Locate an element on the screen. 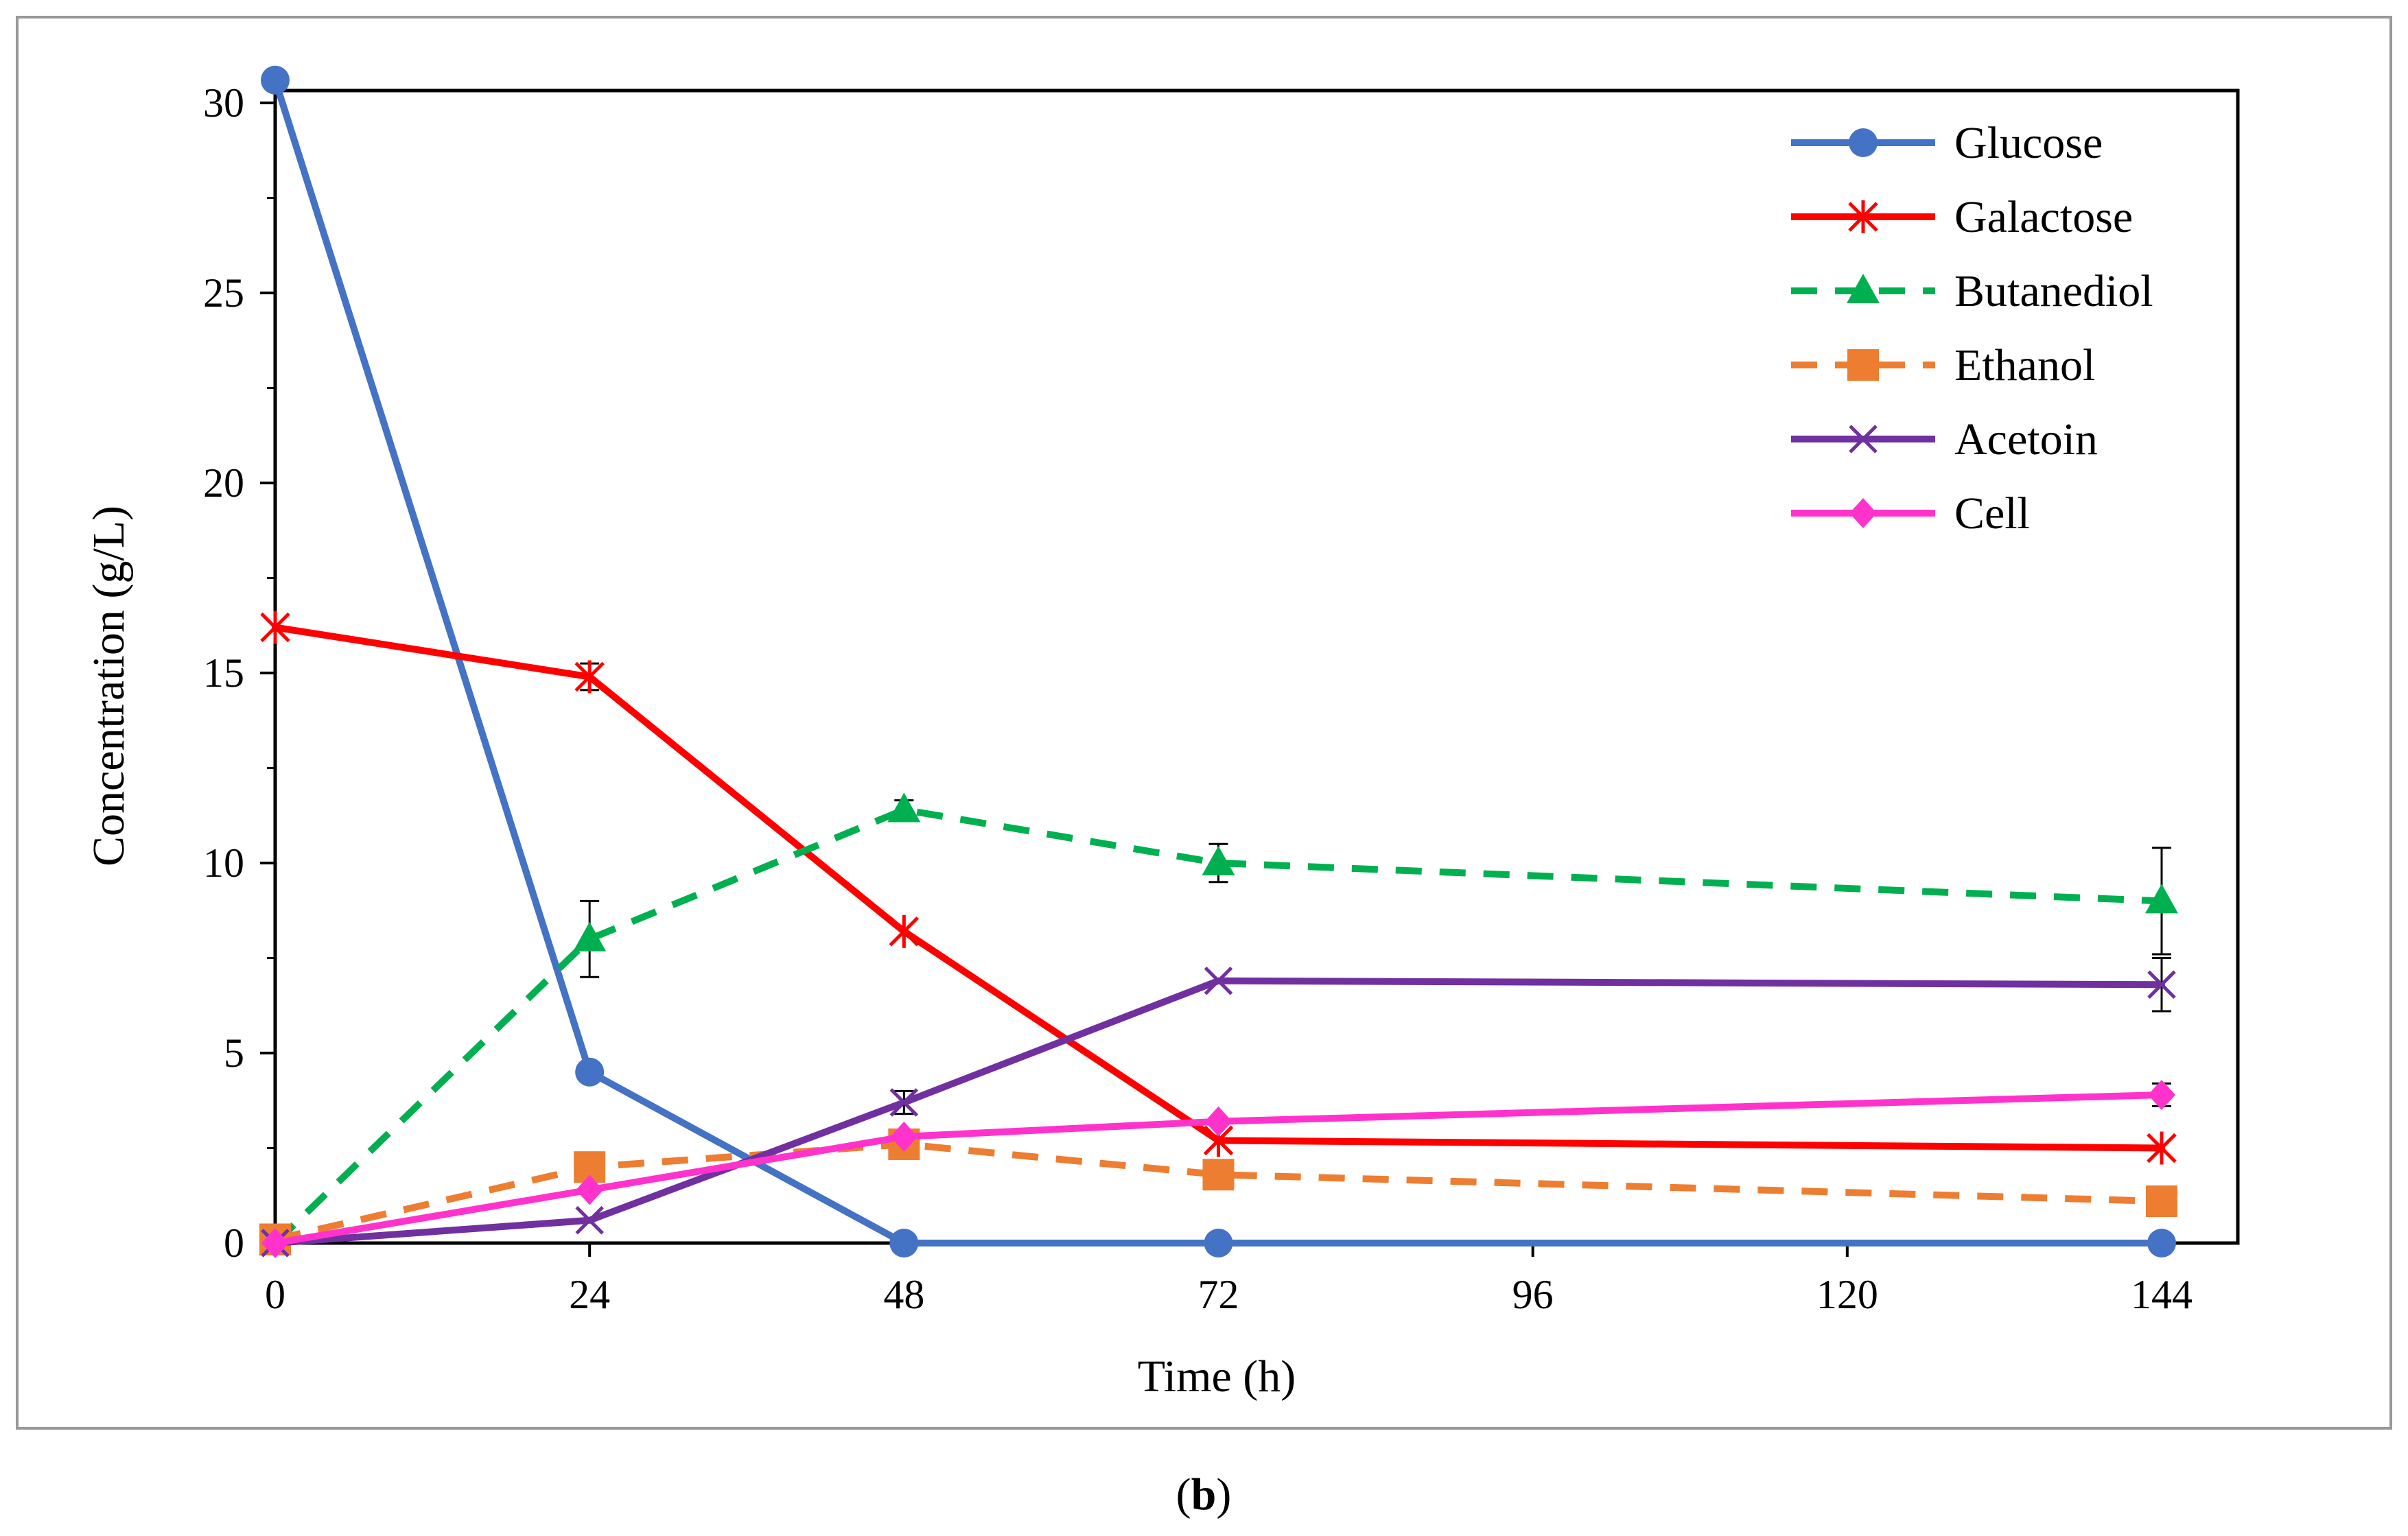 The width and height of the screenshot is (2408, 1536). x-tick-label: 24 is located at coordinates (589, 1294).